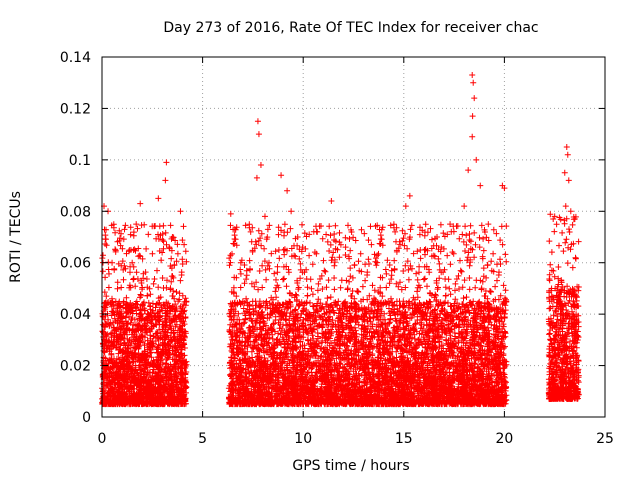  What do you see at coordinates (75, 264) in the screenshot?
I see `y-tick-label: 0.06` at bounding box center [75, 264].